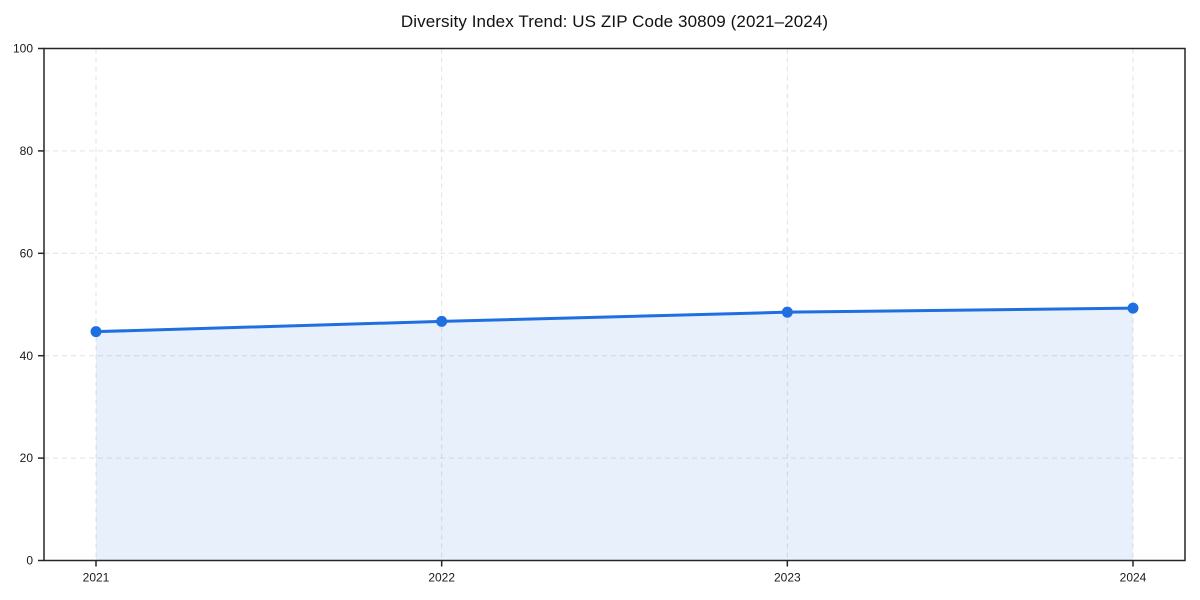 Image resolution: width=1200 pixels, height=600 pixels. Describe the element at coordinates (23, 305) in the screenshot. I see `y-axis-labels: 0 20 40 60 80 100` at that location.